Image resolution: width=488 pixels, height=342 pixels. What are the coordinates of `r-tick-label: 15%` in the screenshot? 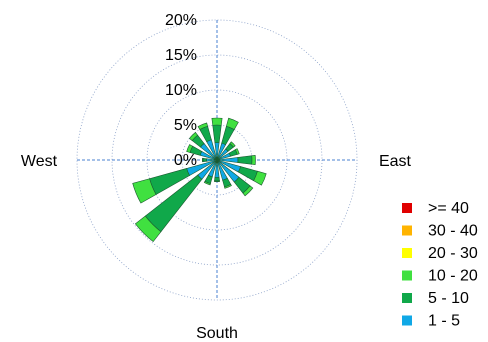 It's located at (181, 55).